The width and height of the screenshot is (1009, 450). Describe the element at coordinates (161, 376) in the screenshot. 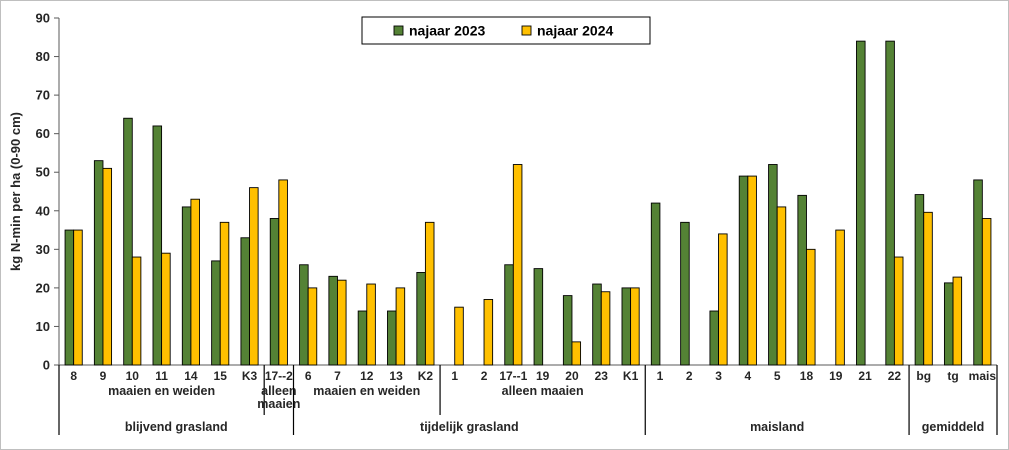

I see `x-category-label: 11` at that location.